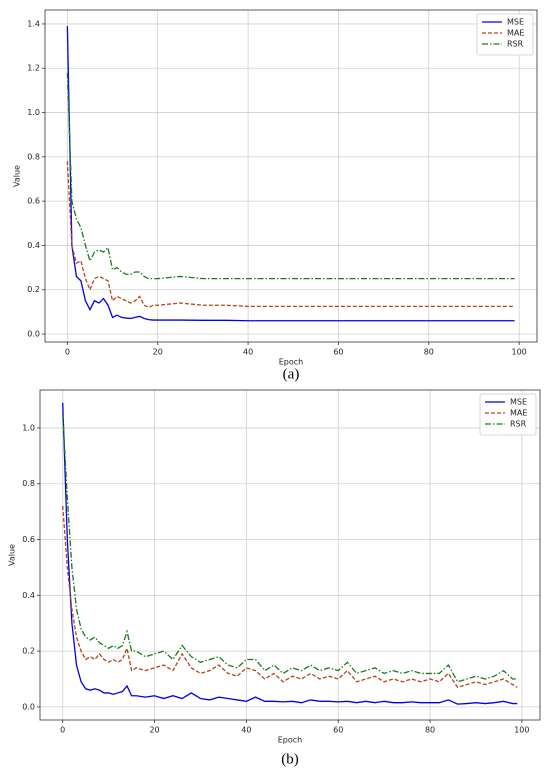 Image resolution: width=550 pixels, height=778 pixels. What do you see at coordinates (33, 68) in the screenshot?
I see `y-tick-label: 1.2` at bounding box center [33, 68].